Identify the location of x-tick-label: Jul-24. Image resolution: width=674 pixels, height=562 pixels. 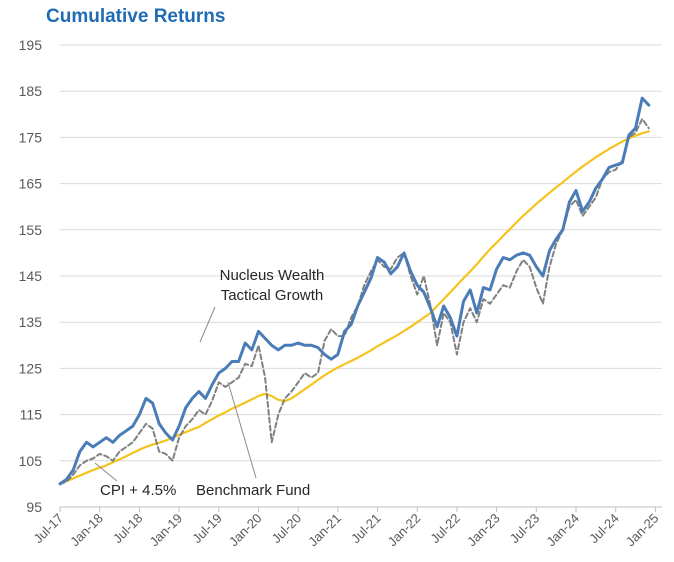
(604, 529).